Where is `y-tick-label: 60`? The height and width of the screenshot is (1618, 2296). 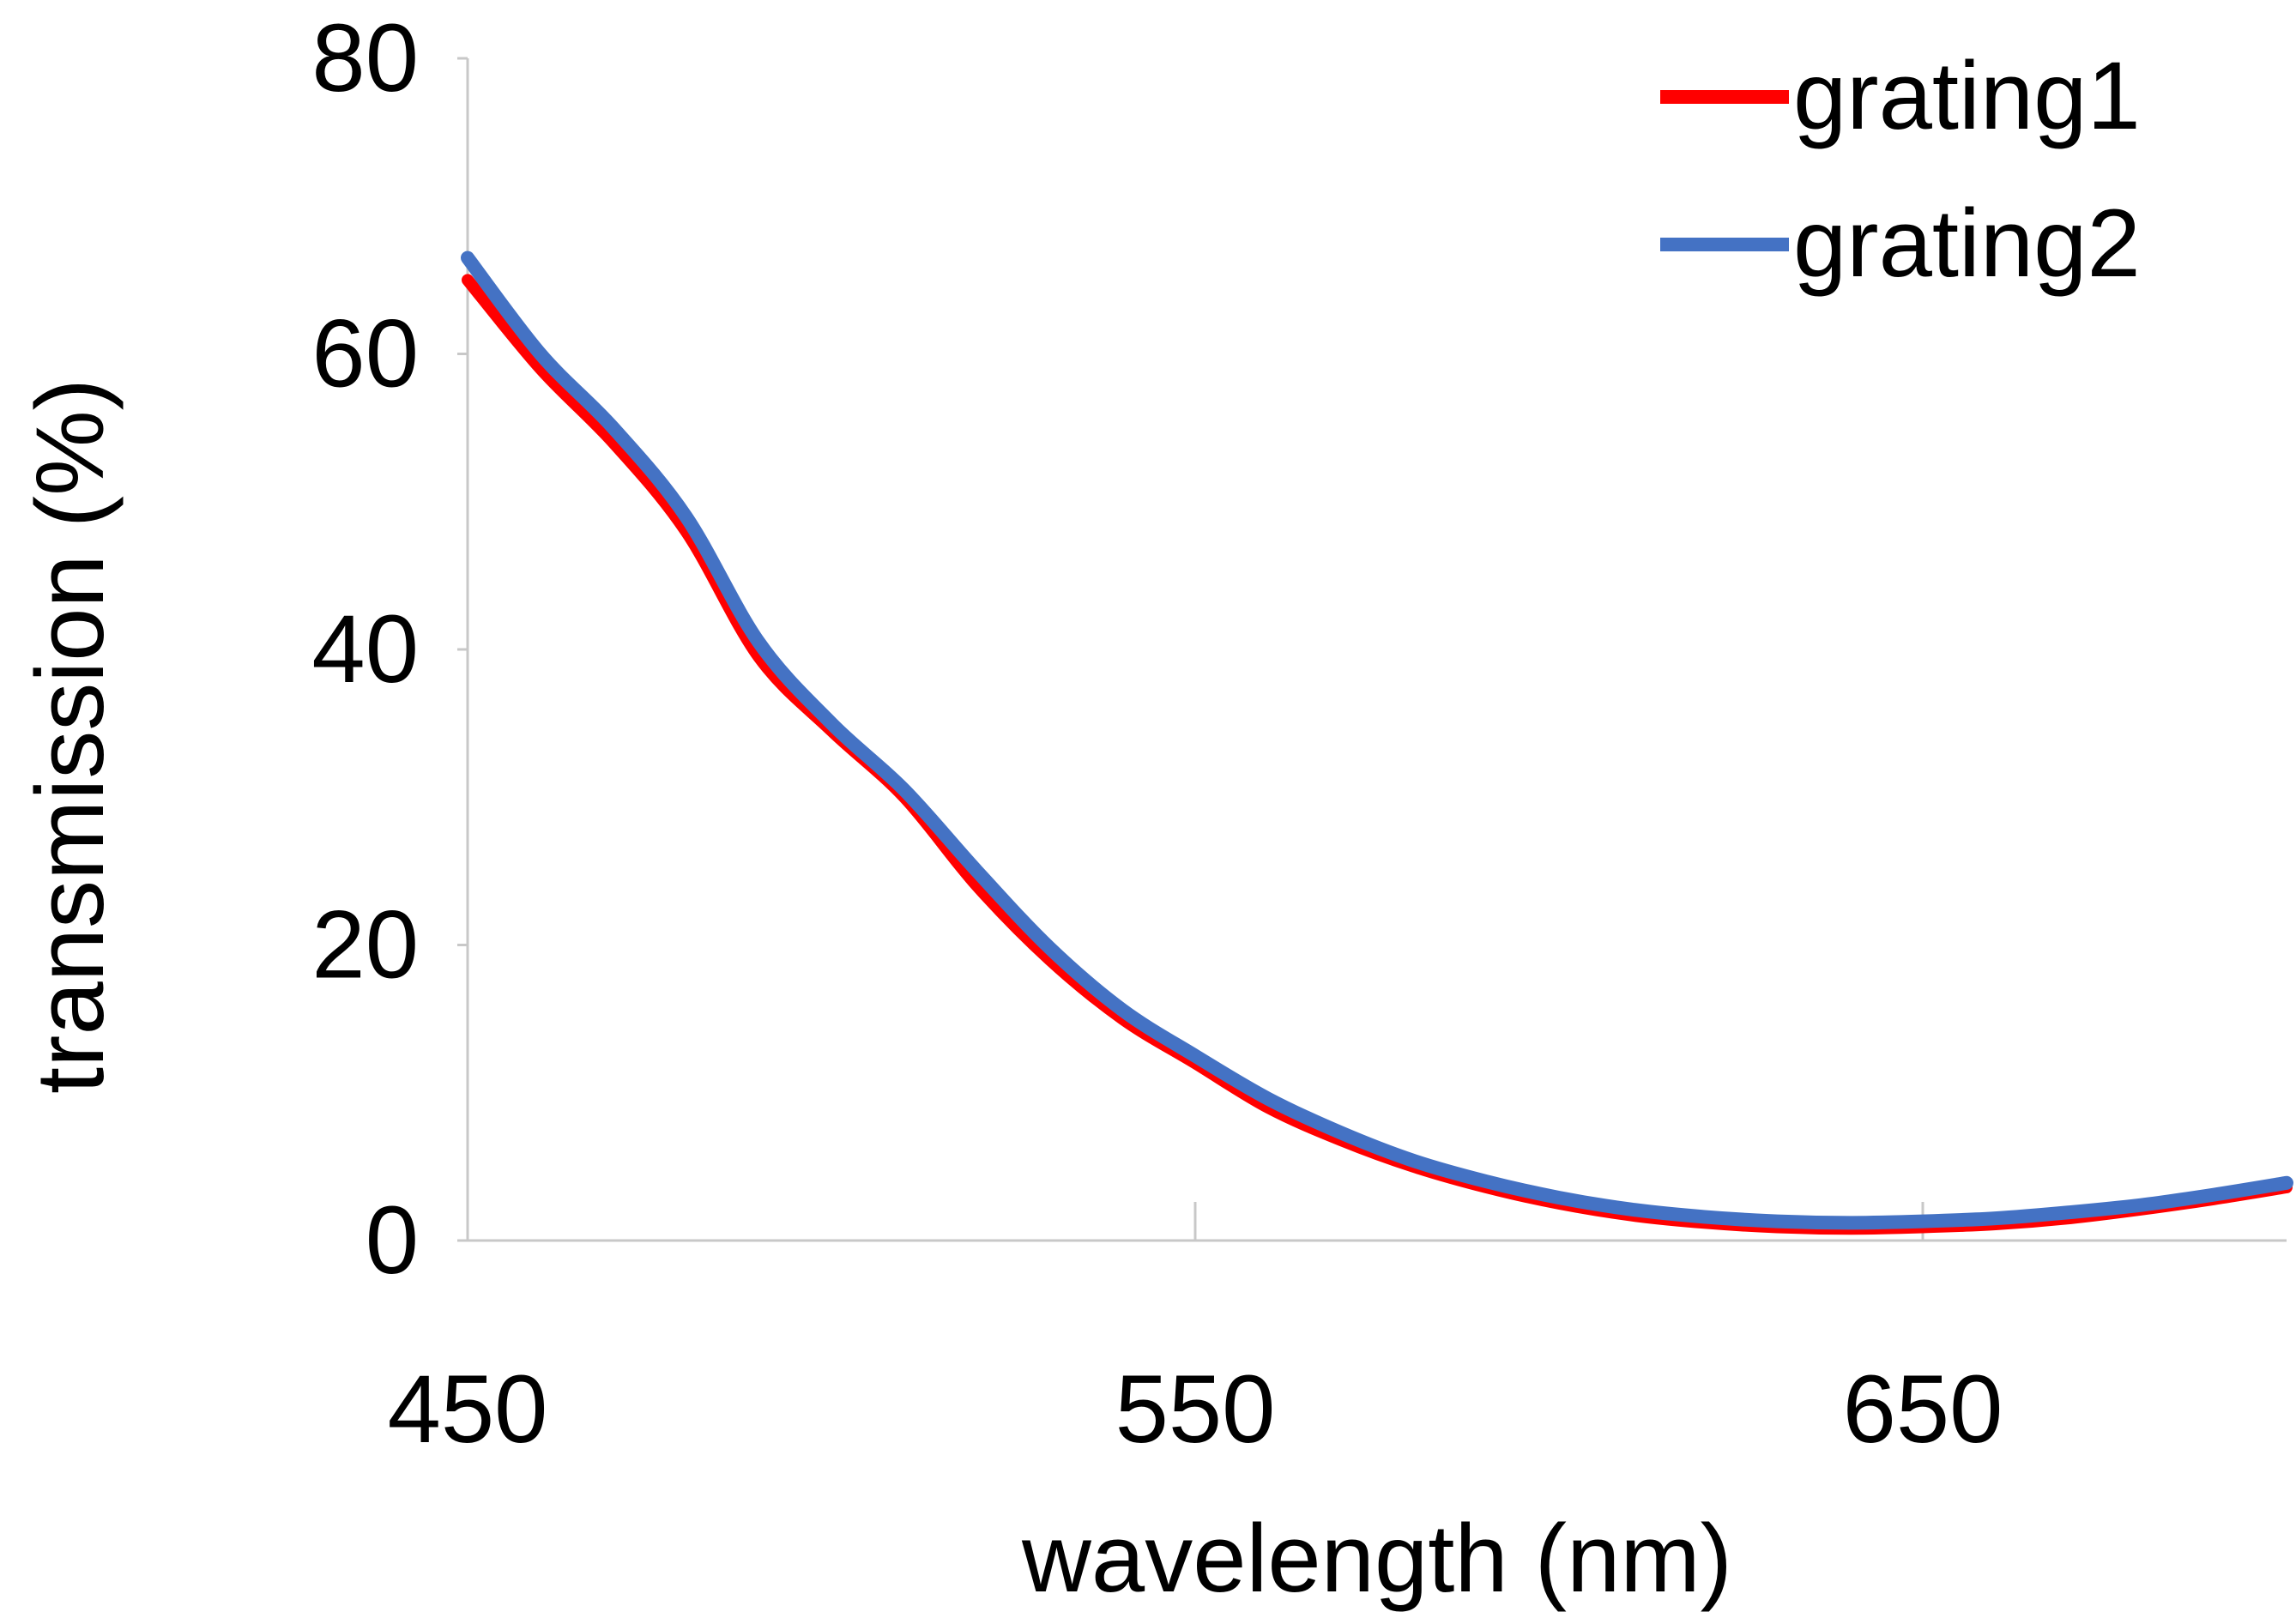 y-tick-label: 60 is located at coordinates (365, 354).